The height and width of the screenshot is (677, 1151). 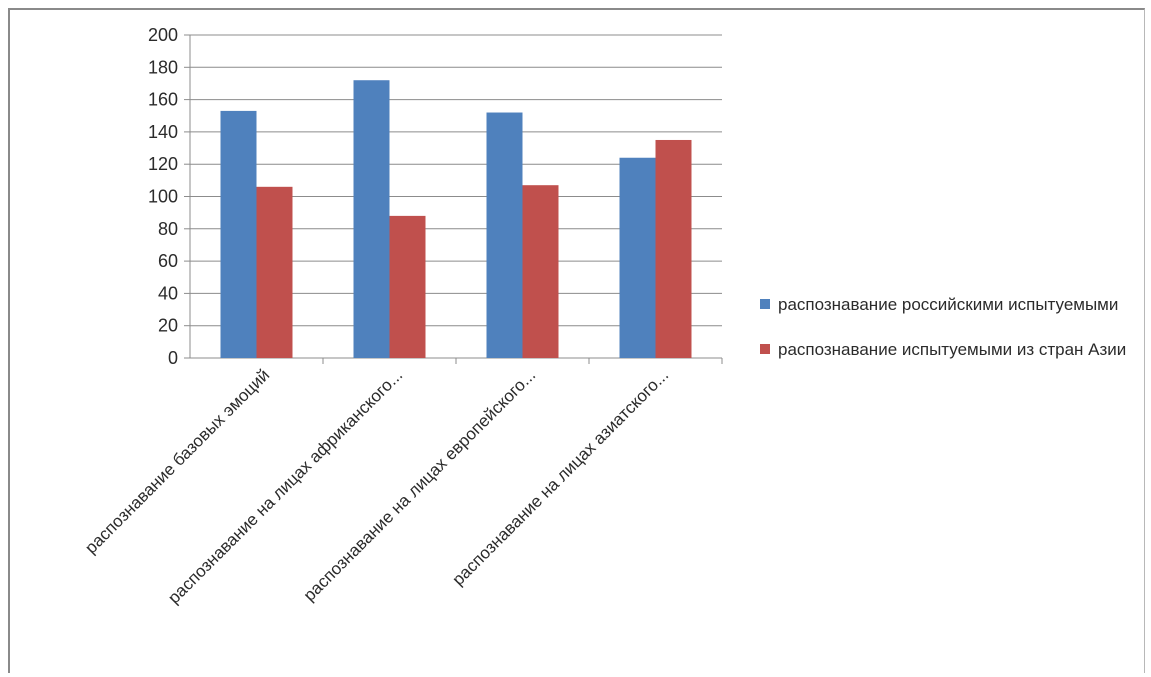 I want to click on y-tick-label: 20, so click(x=168, y=326).